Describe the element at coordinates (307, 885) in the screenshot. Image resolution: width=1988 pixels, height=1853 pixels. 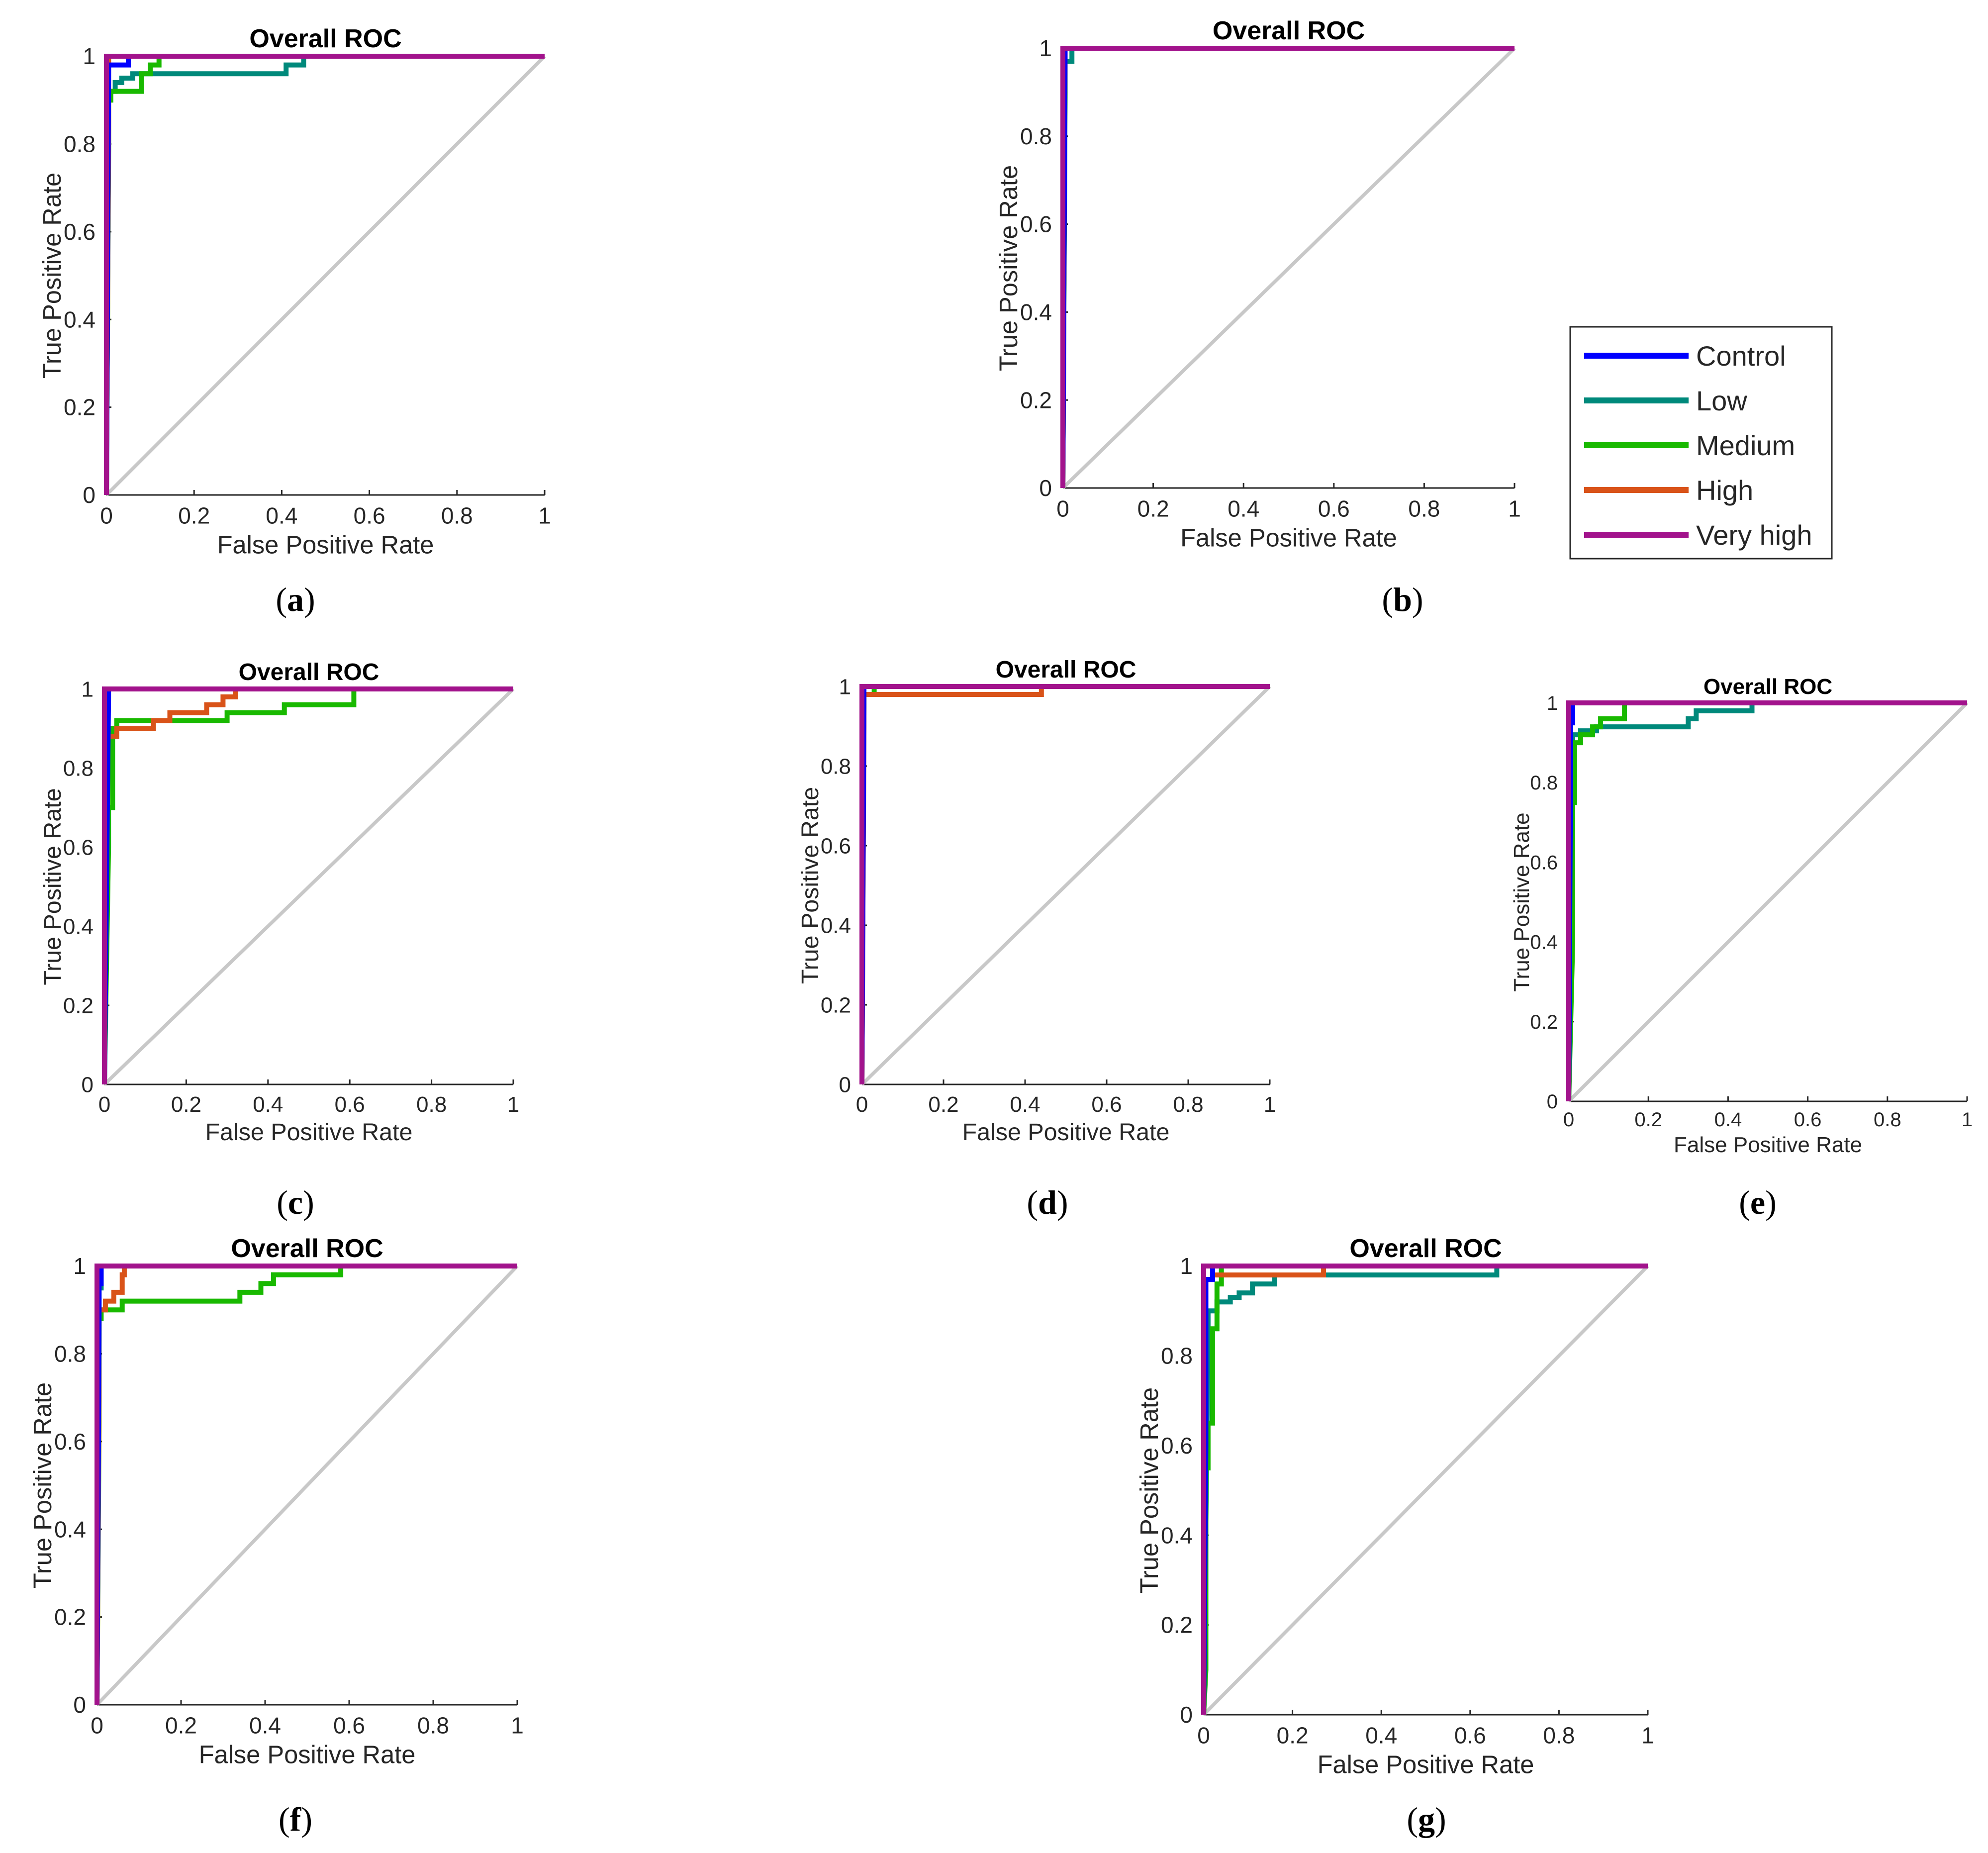
I see `roc-curve-high` at that location.